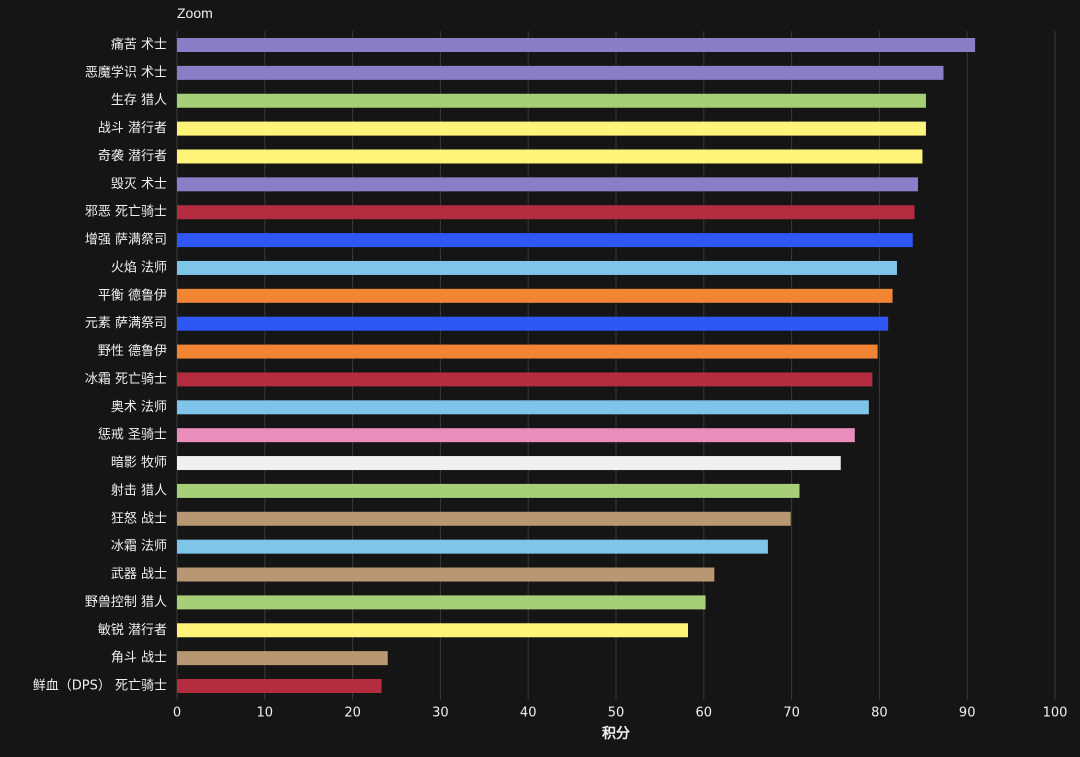 Image resolution: width=1080 pixels, height=757 pixels. I want to click on category-label: 战斗 潜行者, so click(132, 128).